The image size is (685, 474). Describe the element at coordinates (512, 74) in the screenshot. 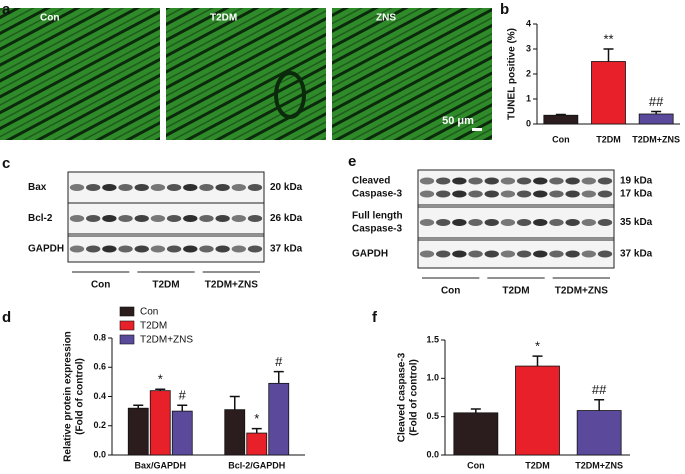

I see `y-axis-label: TUNEL positive (%)` at that location.